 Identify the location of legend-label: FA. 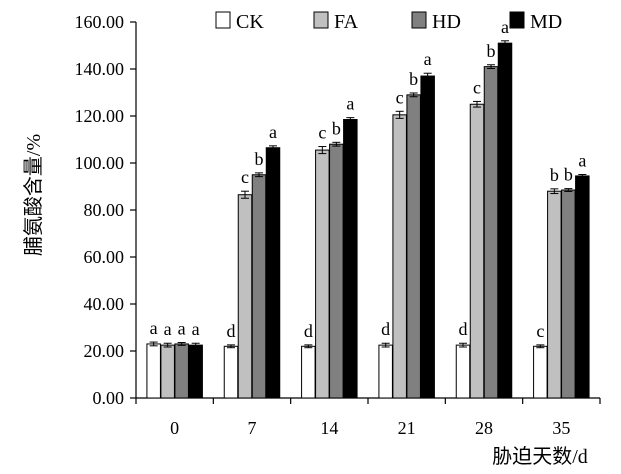
(346, 22).